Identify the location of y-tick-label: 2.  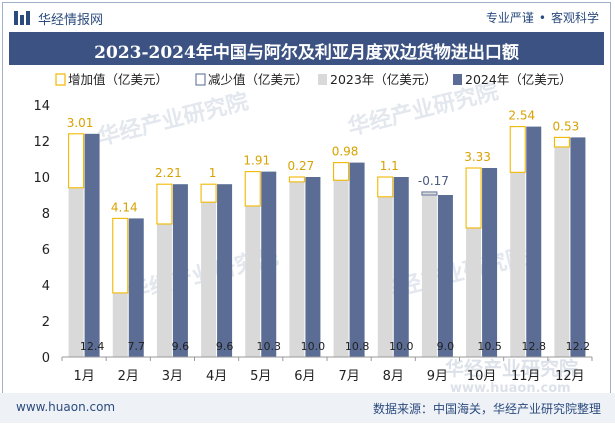
(46, 322).